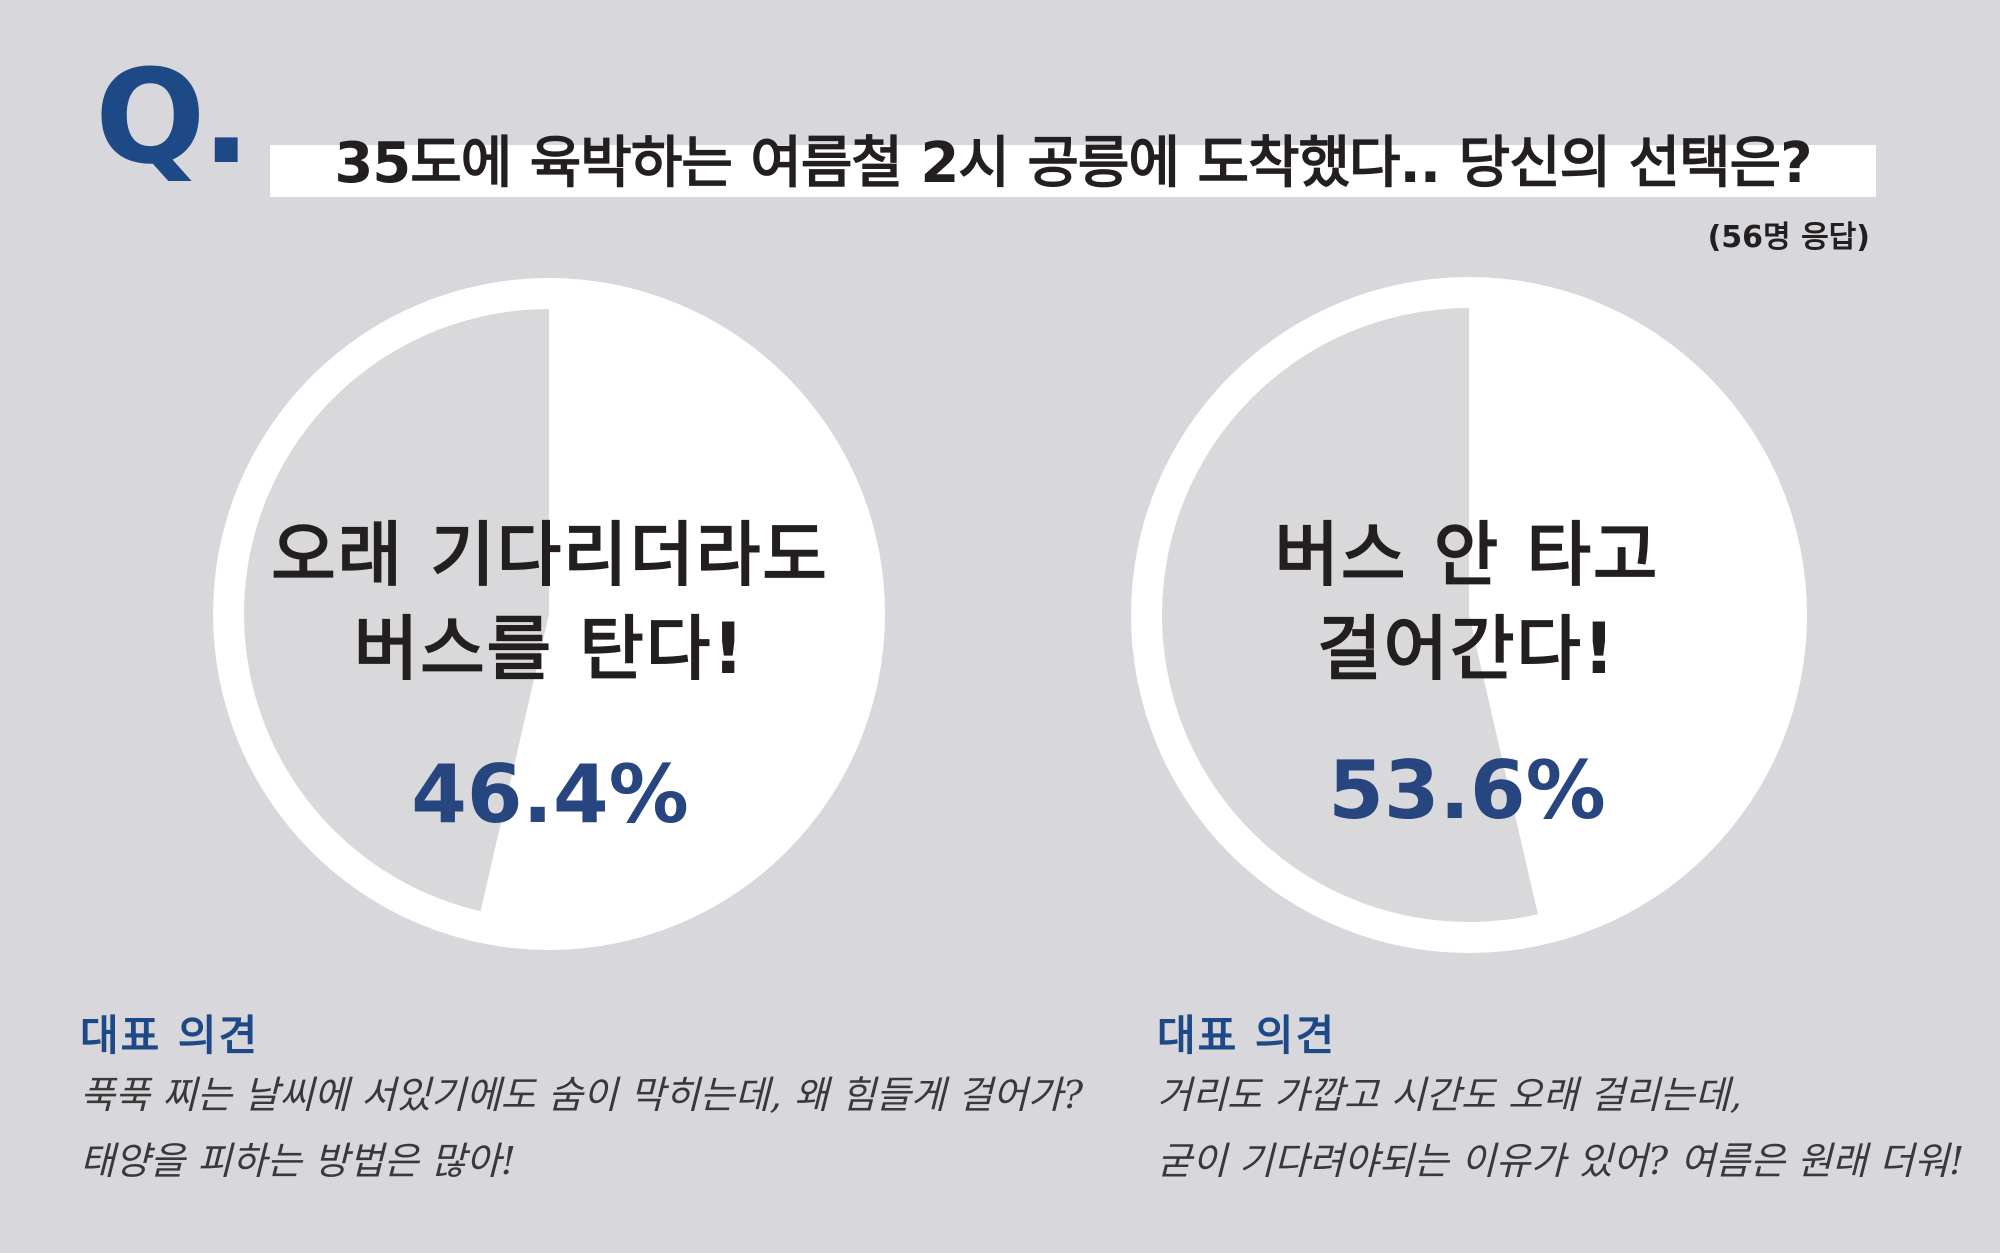 Image resolution: width=2000 pixels, height=1253 pixels. I want to click on opinion-left-heading: 대표 의견, so click(170, 1035).